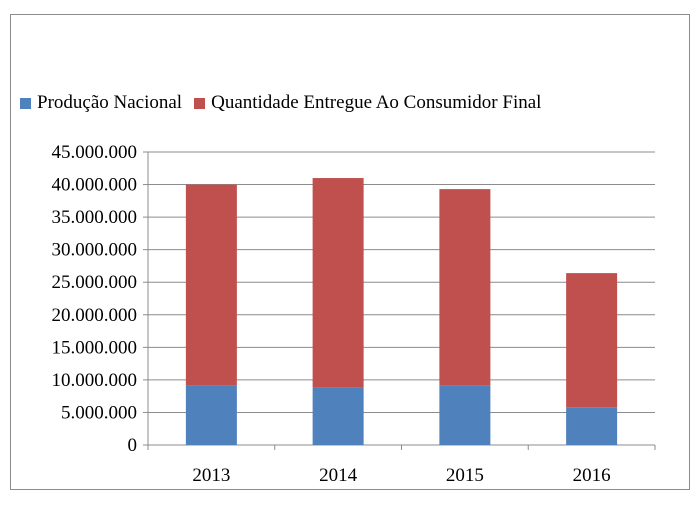 Image resolution: width=700 pixels, height=505 pixels. Describe the element at coordinates (200, 103) in the screenshot. I see `legend-swatch-quantidade` at that location.